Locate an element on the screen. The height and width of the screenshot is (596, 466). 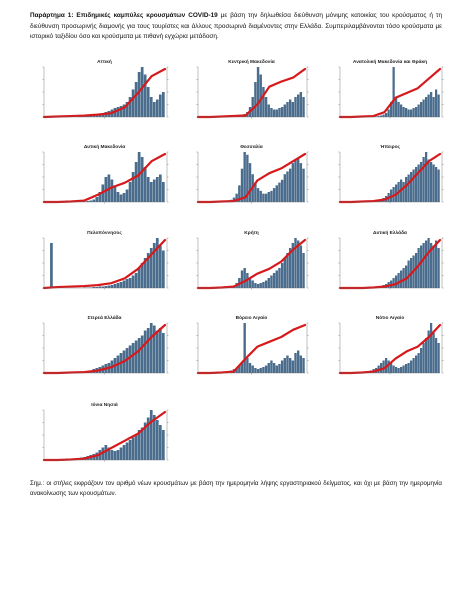
chart-panel: Ήπειρος is located at coordinates (391, 174).